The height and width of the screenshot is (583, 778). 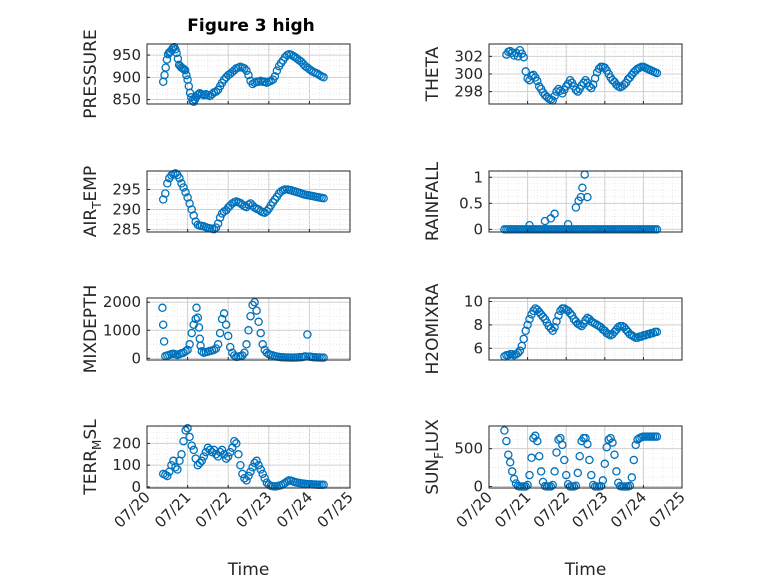 What do you see at coordinates (433, 328) in the screenshot?
I see `y-axis-label: H2OMIXRA` at bounding box center [433, 328].